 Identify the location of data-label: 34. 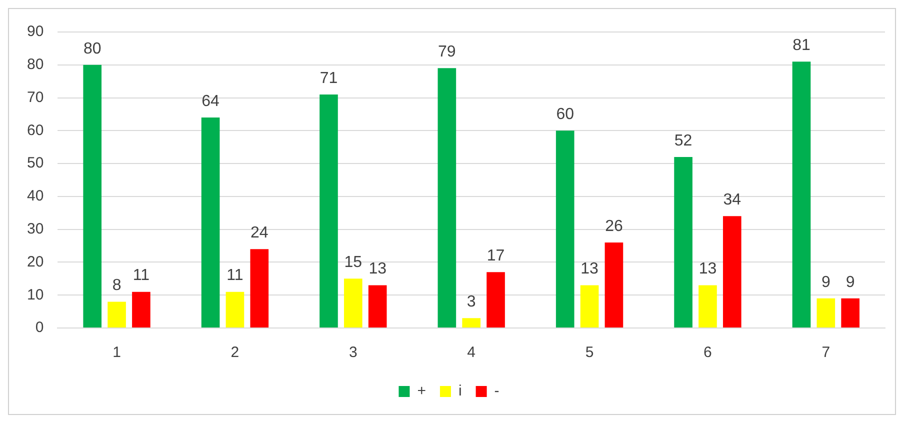
(732, 200).